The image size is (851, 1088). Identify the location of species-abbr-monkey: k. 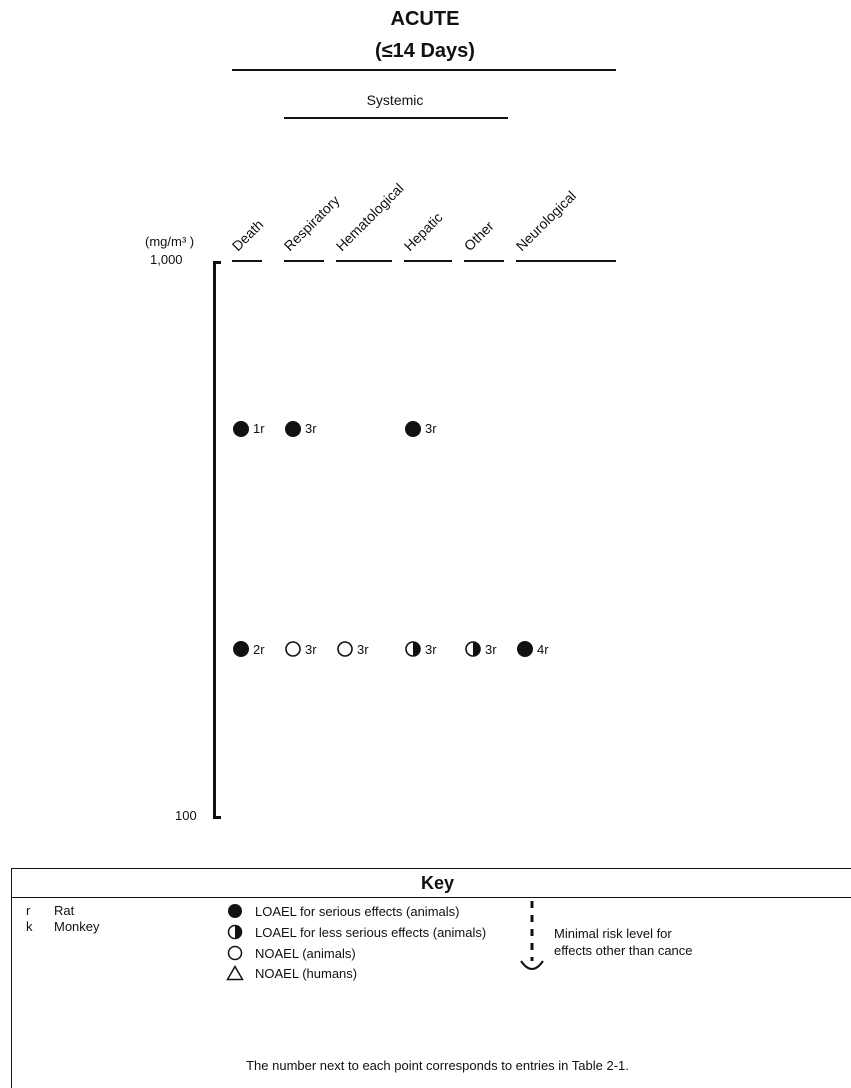
(29, 926).